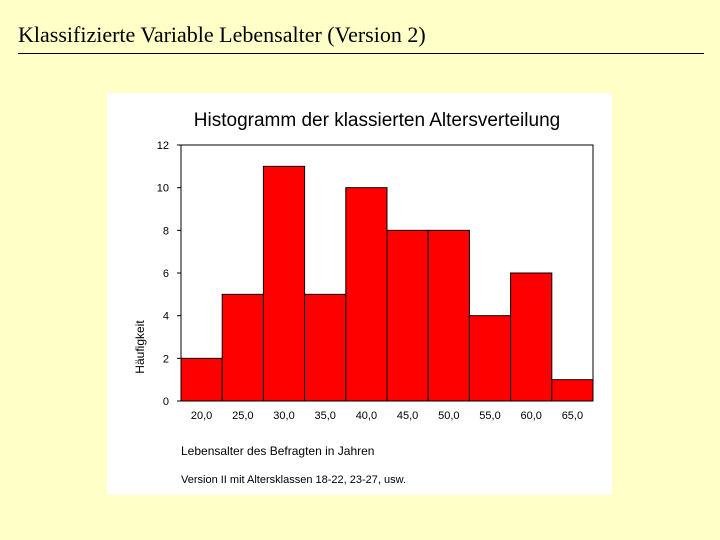 This screenshot has width=720, height=540. I want to click on y-axis-label: Häufigkeit, so click(140, 347).